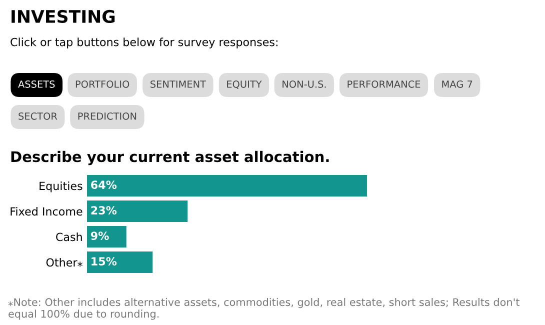  Describe the element at coordinates (63, 17) in the screenshot. I see `text: INVESTING` at that location.